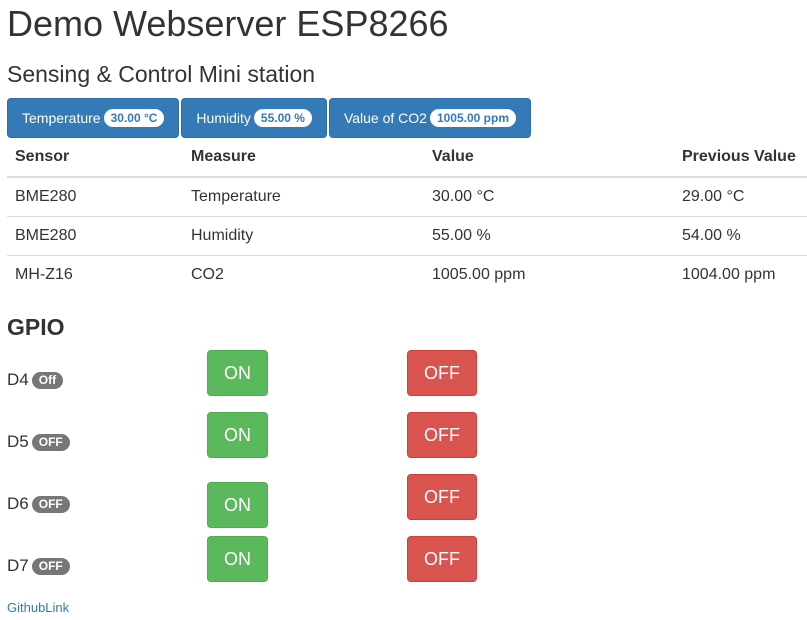  I want to click on humidity-badge: 55.00 %, so click(282, 118).